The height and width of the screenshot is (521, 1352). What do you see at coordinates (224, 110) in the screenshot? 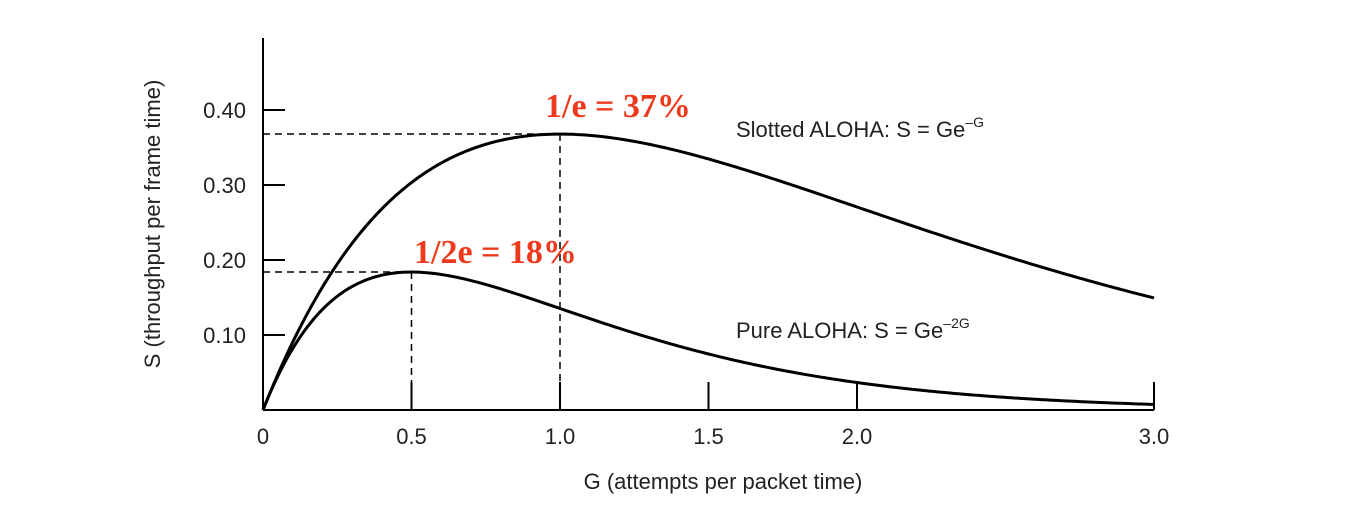
I see `y-tick-label: 0.40` at bounding box center [224, 110].